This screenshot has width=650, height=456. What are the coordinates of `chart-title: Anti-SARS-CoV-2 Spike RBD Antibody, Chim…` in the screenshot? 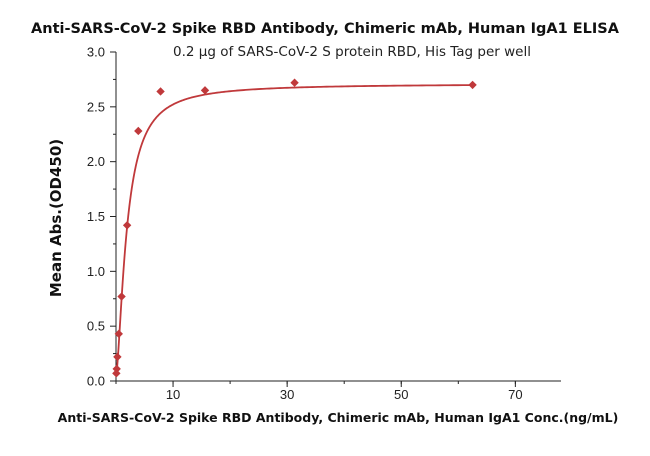 It's located at (325, 29).